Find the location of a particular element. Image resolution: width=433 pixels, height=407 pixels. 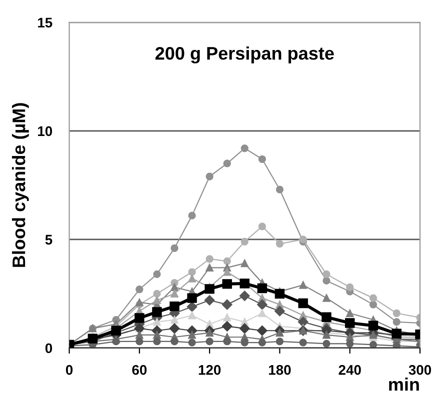

x-axis-title: min is located at coordinates (404, 384).